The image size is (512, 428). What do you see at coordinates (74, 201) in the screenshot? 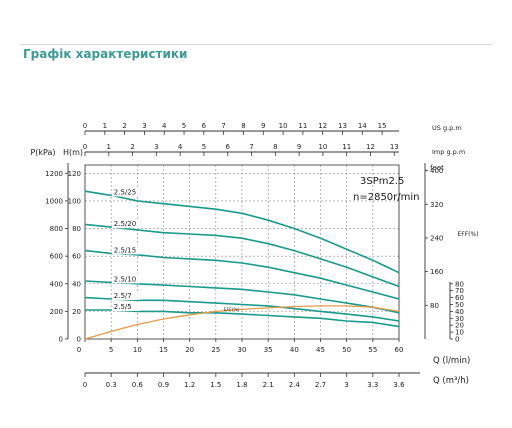
I see `head-tick-label: 100` at bounding box center [74, 201].